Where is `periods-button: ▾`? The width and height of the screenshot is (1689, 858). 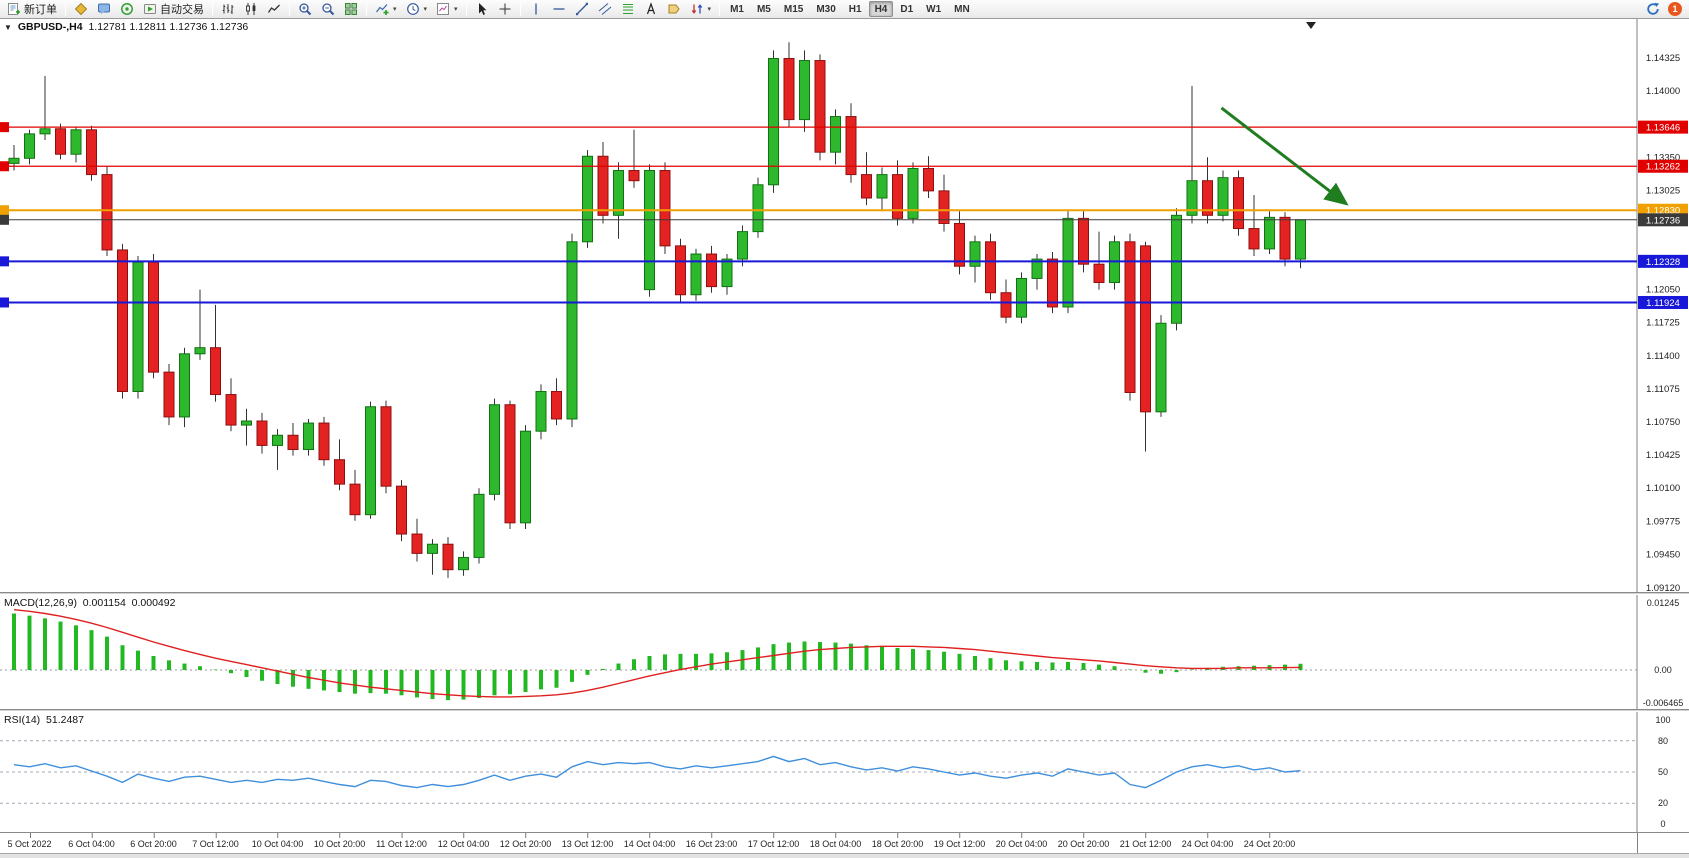 periods-button: ▾ is located at coordinates (417, 9).